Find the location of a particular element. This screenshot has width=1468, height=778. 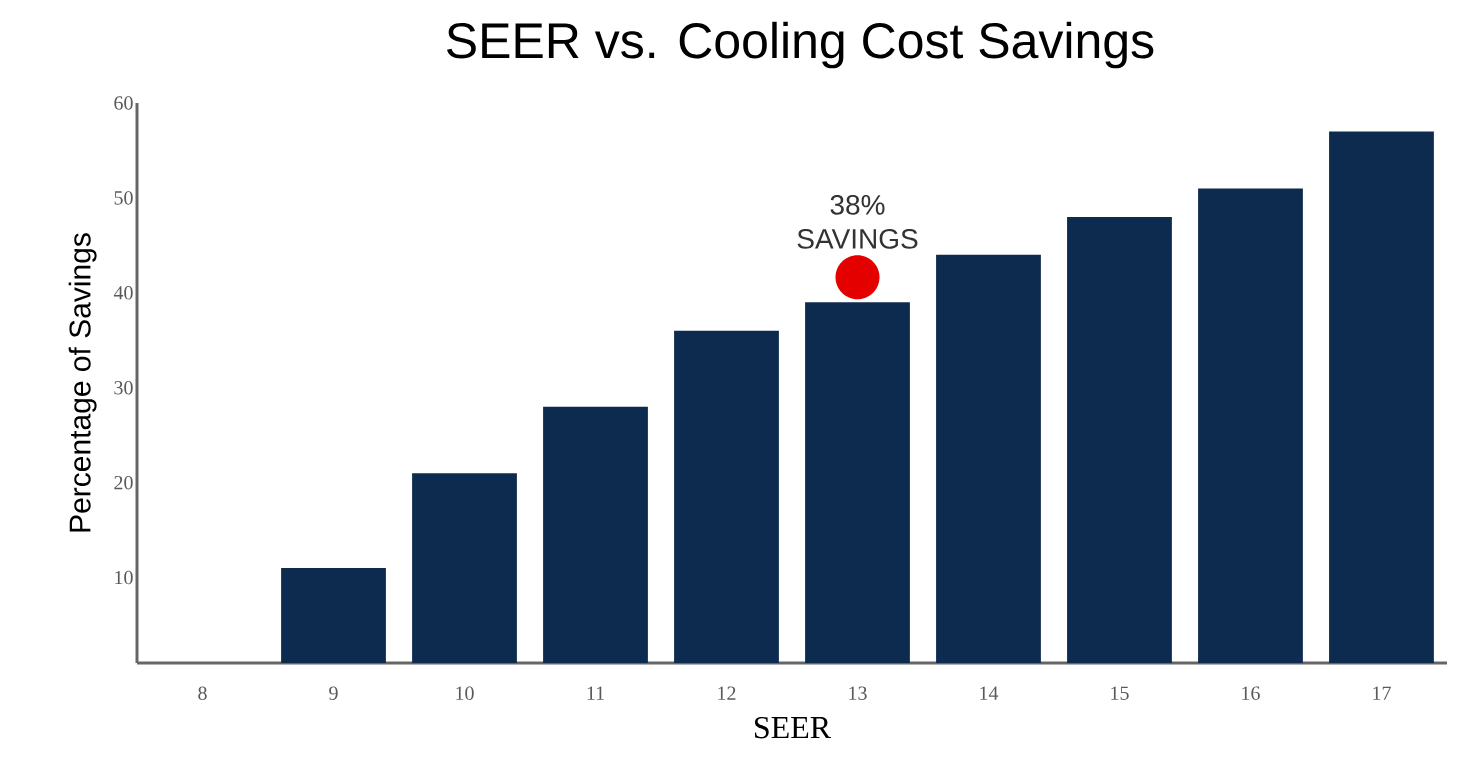

y-tick-label: 50 is located at coordinates (123, 198).